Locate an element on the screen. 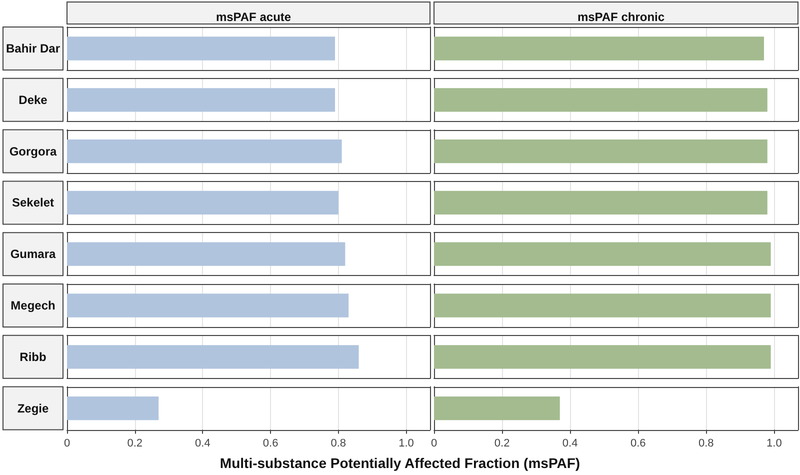 Image resolution: width=800 pixels, height=475 pixels. chart-title: msPAF chronic is located at coordinates (621, 17).